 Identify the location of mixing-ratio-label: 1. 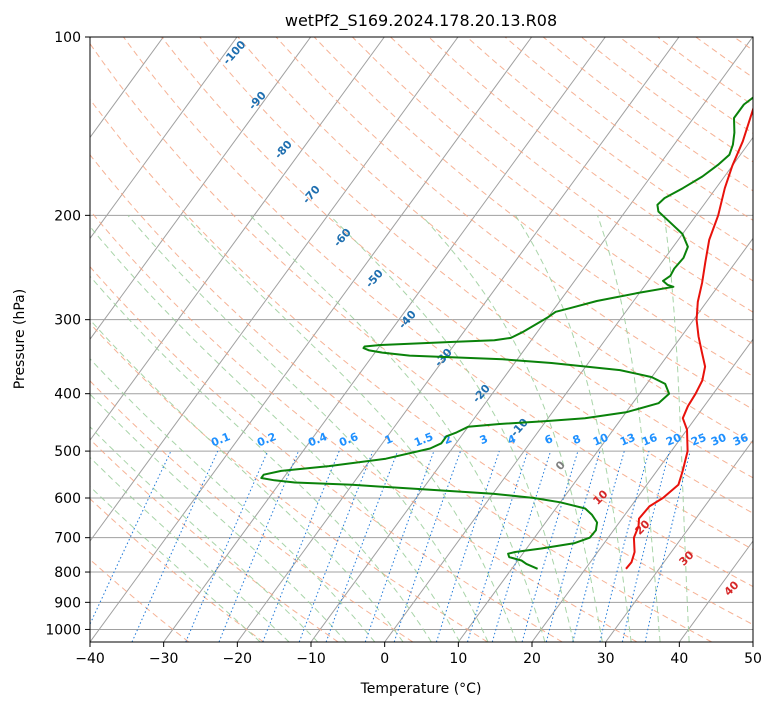
(389, 439).